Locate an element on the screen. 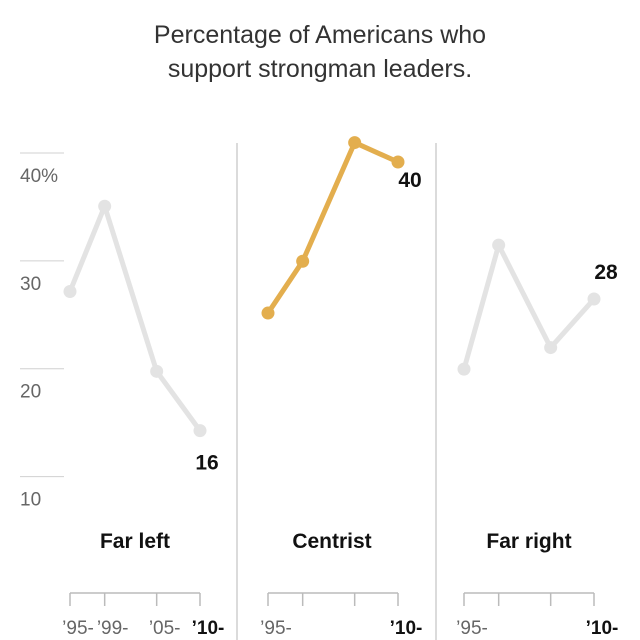 Image resolution: width=640 pixels, height=640 pixels. x-tick-label-1-3: ’10- is located at coordinates (406, 628).